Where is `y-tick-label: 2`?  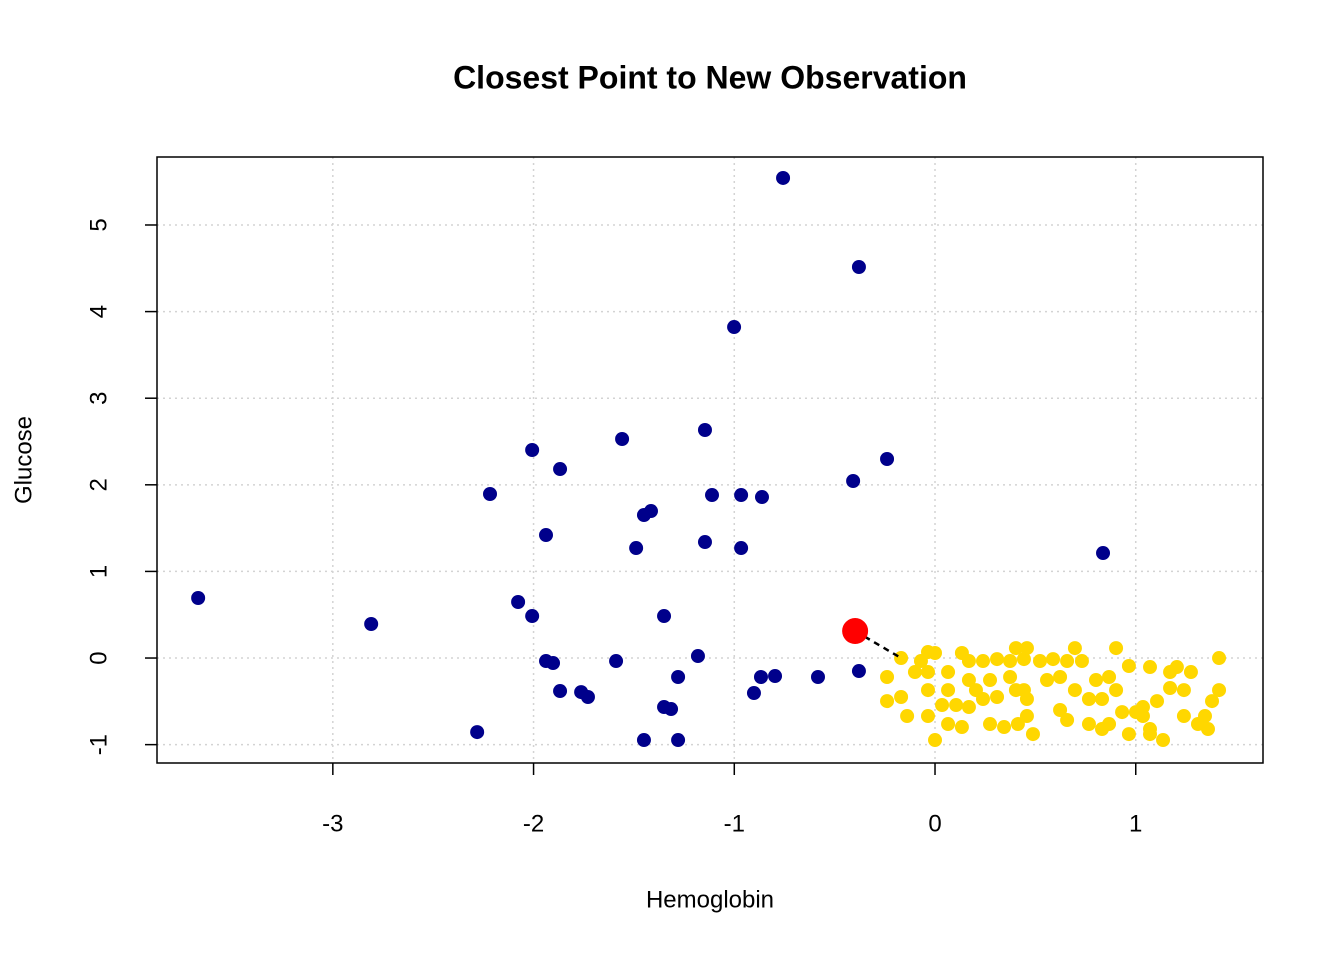
y-tick-label: 2 is located at coordinates (98, 484).